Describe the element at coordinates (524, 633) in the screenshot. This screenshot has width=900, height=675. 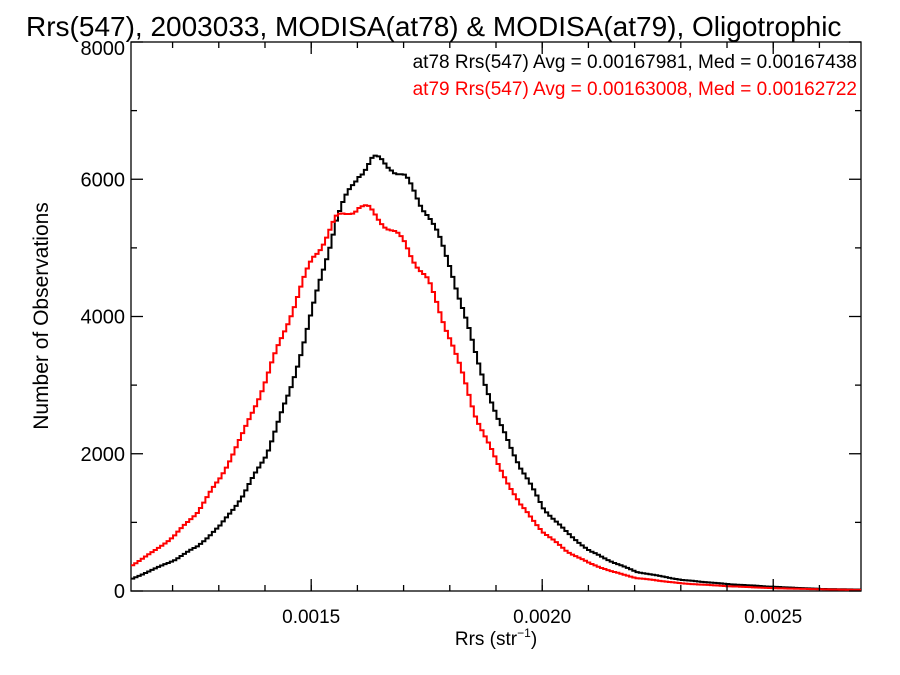
I see `x-axis-label-sup: −1` at that location.